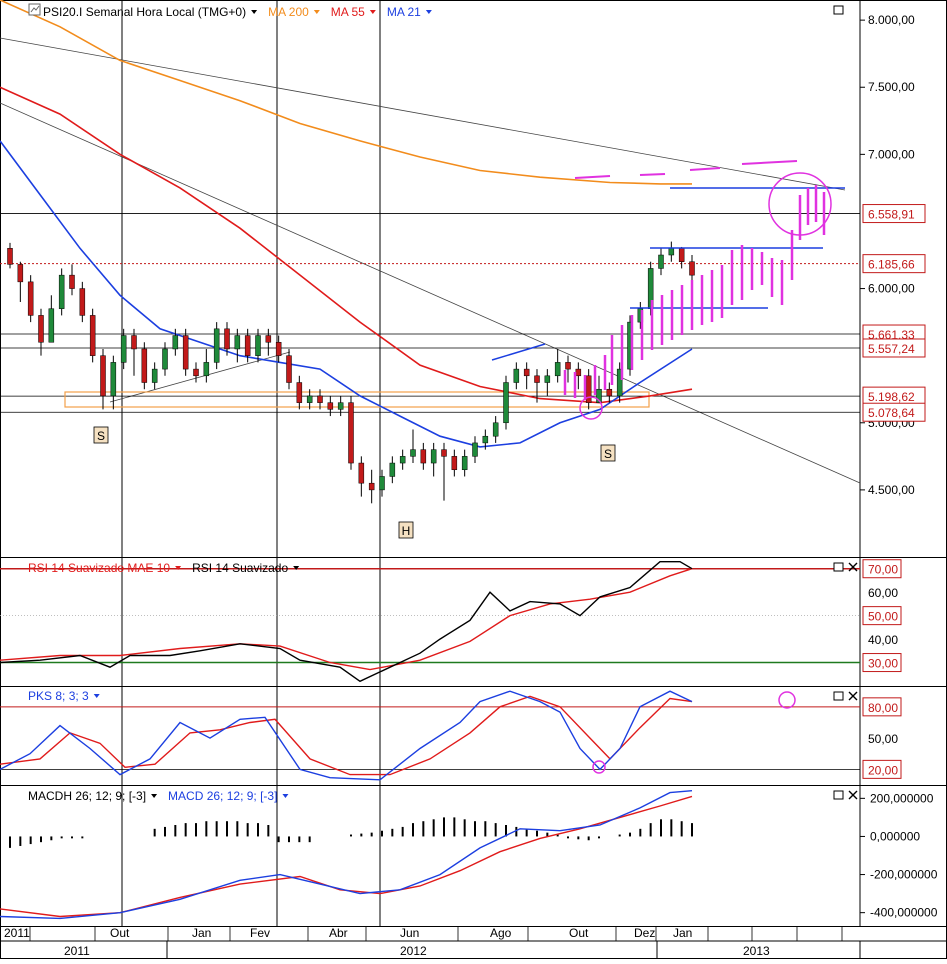 This screenshot has width=947, height=964. What do you see at coordinates (895, 836) in the screenshot?
I see `macd-axis-label: 0,000000` at bounding box center [895, 836].